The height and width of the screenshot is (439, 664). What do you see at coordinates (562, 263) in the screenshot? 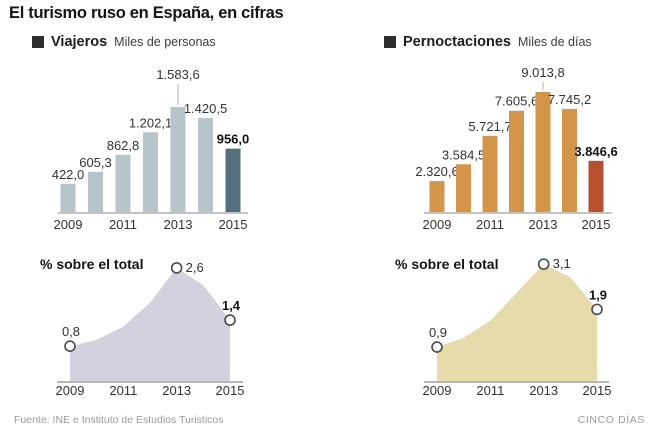
I see `point-label: 3,1` at bounding box center [562, 263].